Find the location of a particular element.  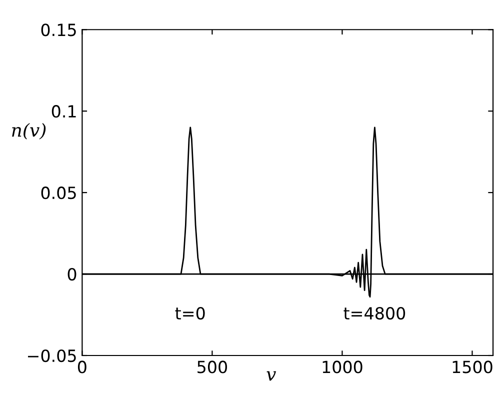

x-tick-label: 1500 is located at coordinates (472, 367).